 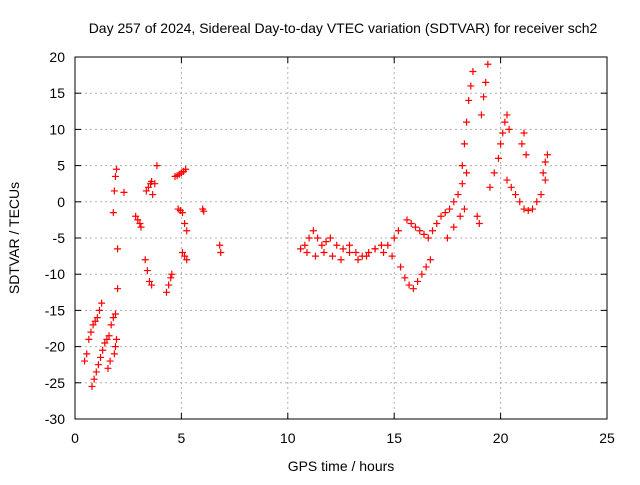 What do you see at coordinates (61, 166) in the screenshot?
I see `y-tick-label: 5` at bounding box center [61, 166].